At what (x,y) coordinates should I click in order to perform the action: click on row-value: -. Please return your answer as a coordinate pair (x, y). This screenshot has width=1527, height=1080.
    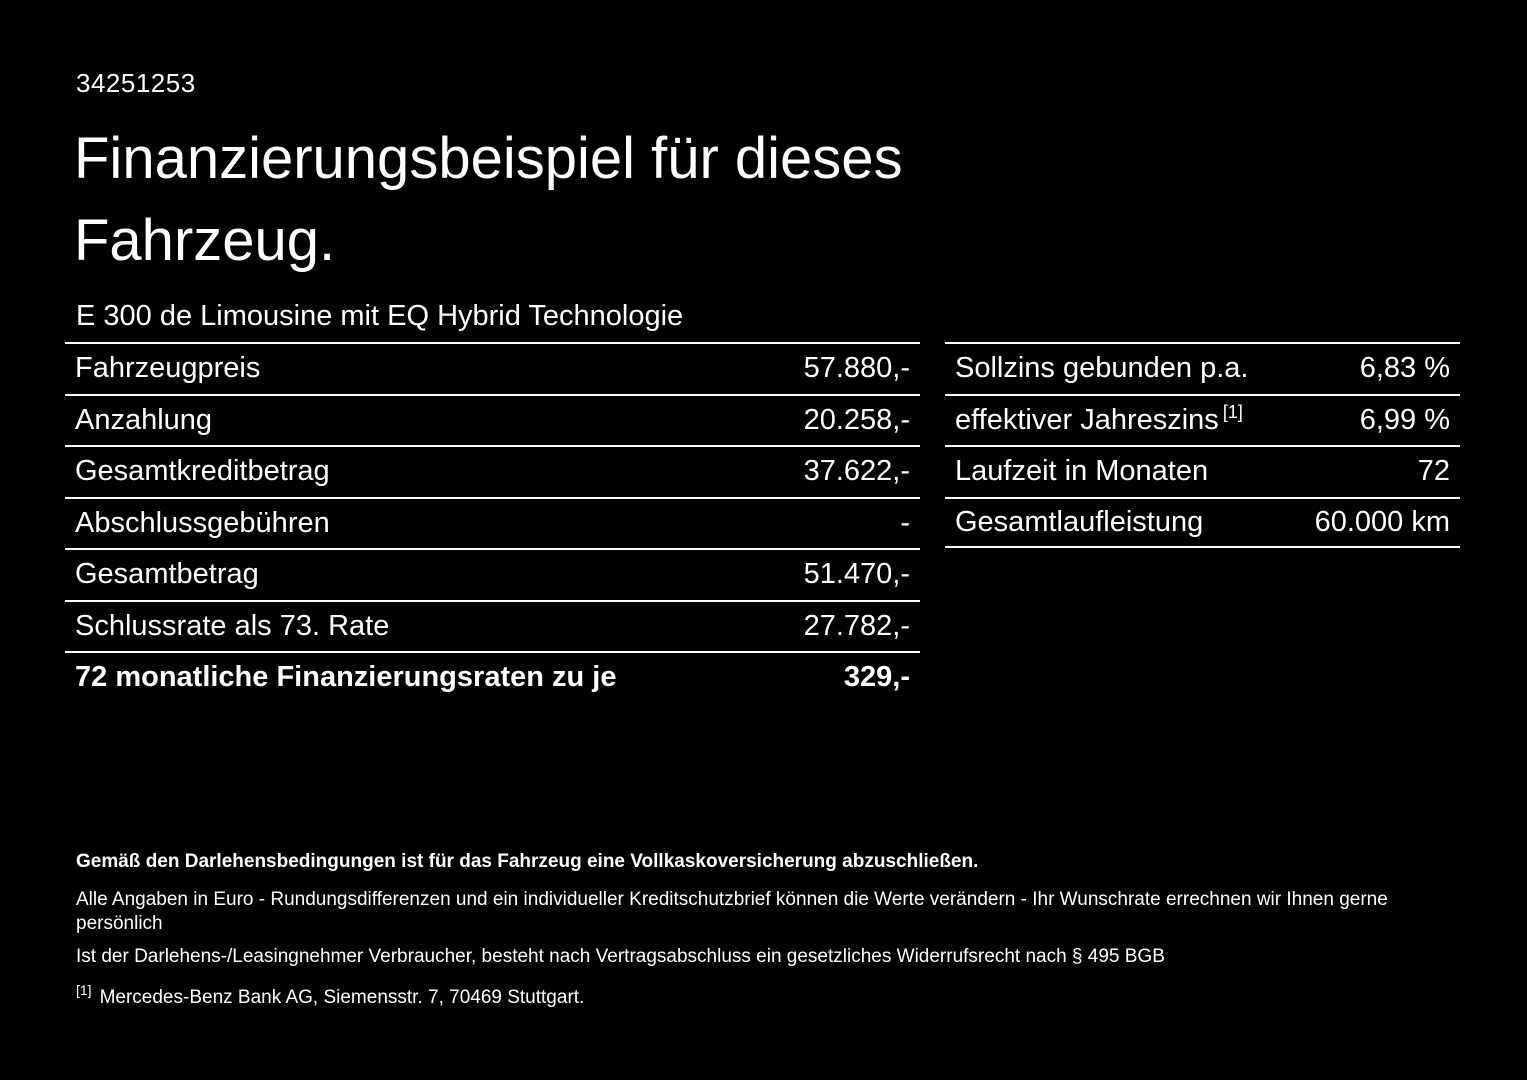
    Looking at the image, I should click on (905, 522).